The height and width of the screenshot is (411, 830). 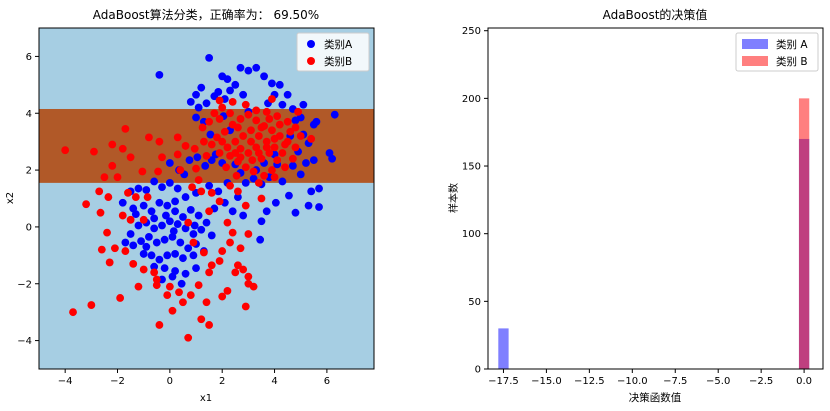 What do you see at coordinates (471, 167) in the screenshot?
I see `histogram-y-tick-label-3: 150` at bounding box center [471, 167].